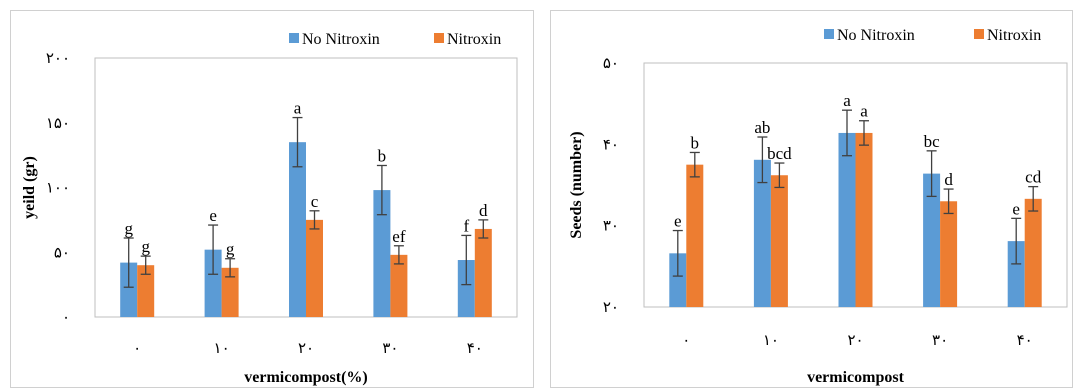 The image size is (1073, 388). Describe the element at coordinates (611, 227) in the screenshot. I see `y-tick-label: ۳۰` at that location.